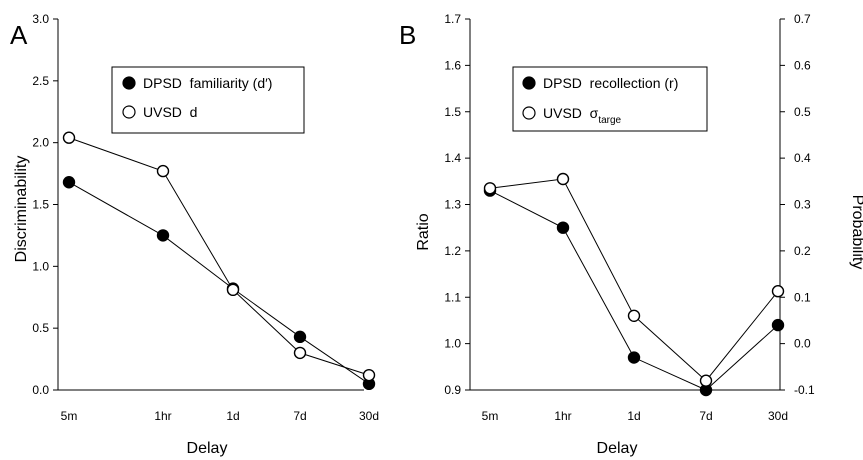  Describe the element at coordinates (423, 231) in the screenshot. I see `panel-b-y-axis-label: Ratio` at that location.